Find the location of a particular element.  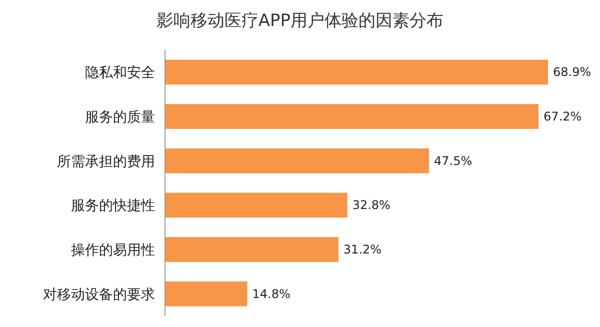

data-label: 68.9% is located at coordinates (572, 72).